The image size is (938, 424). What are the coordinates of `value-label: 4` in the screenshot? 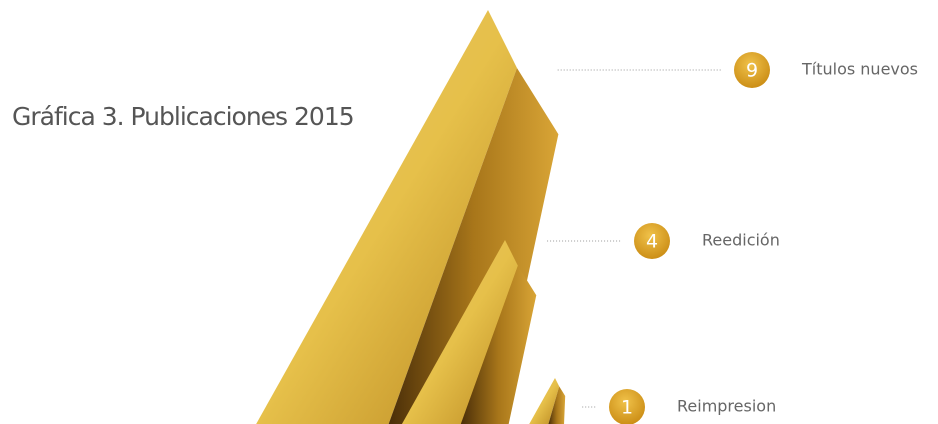 It's located at (652, 242).